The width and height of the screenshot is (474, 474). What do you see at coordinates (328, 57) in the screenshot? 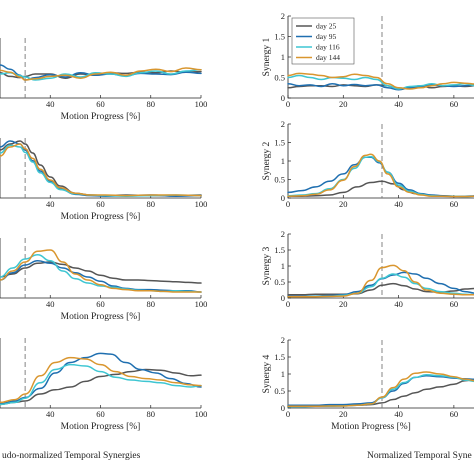
I see `legend-entry-3: day 144` at bounding box center [328, 57].